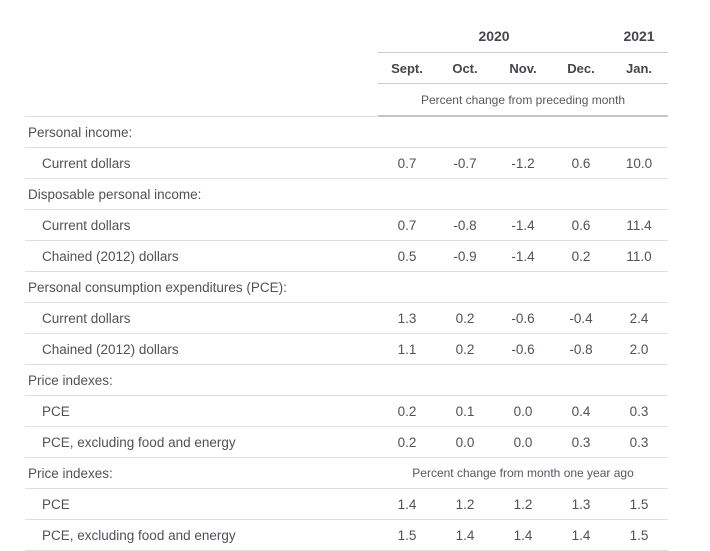 Image resolution: width=710 pixels, height=551 pixels. I want to click on section-row: Price indexes:, so click(347, 380).